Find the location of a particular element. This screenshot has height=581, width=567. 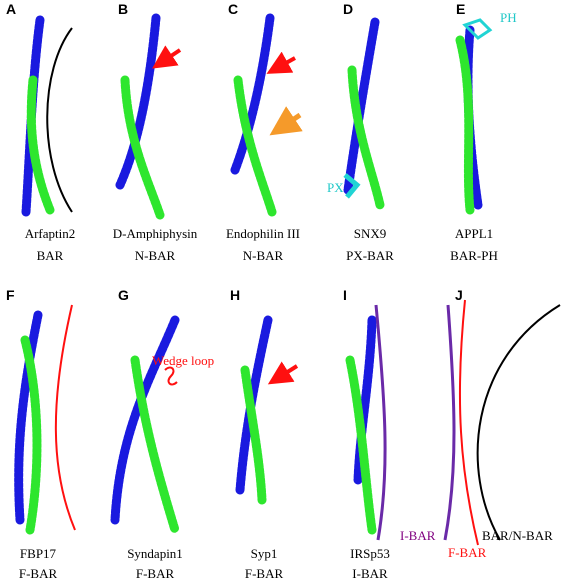

panel-letter: H is located at coordinates (235, 295).